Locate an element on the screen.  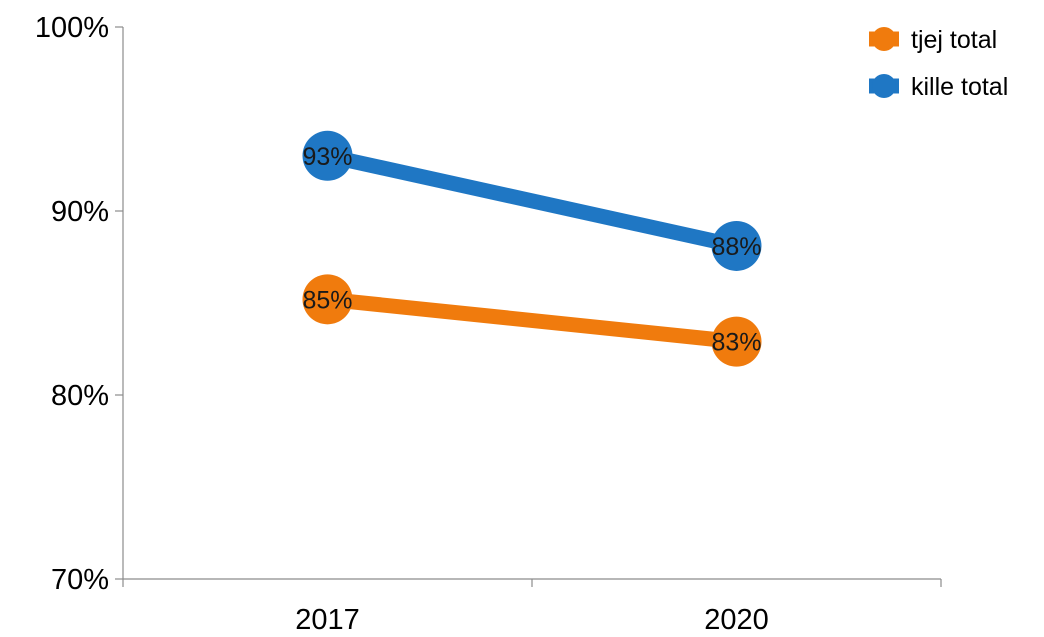
x-tick-label: 2017 is located at coordinates (327, 620).